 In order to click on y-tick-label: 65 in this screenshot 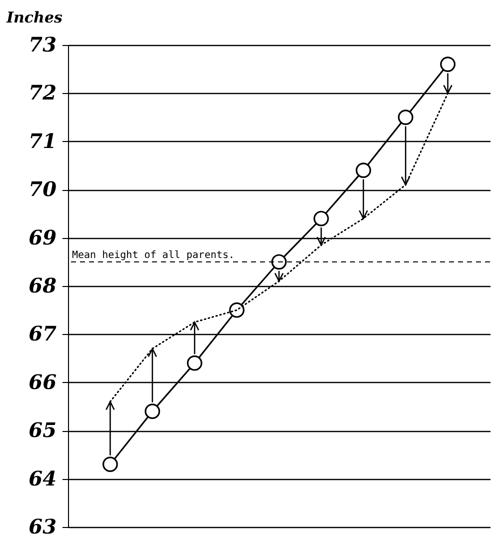, I will do `click(42, 430)`.